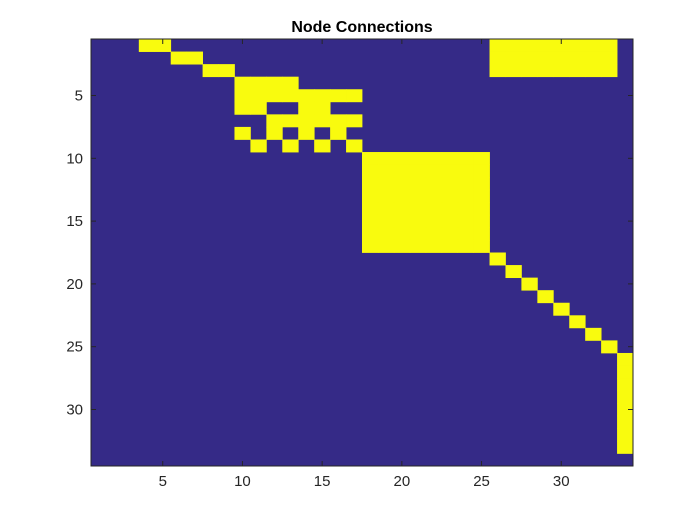  I want to click on y-tick-label: 10, so click(74, 158).